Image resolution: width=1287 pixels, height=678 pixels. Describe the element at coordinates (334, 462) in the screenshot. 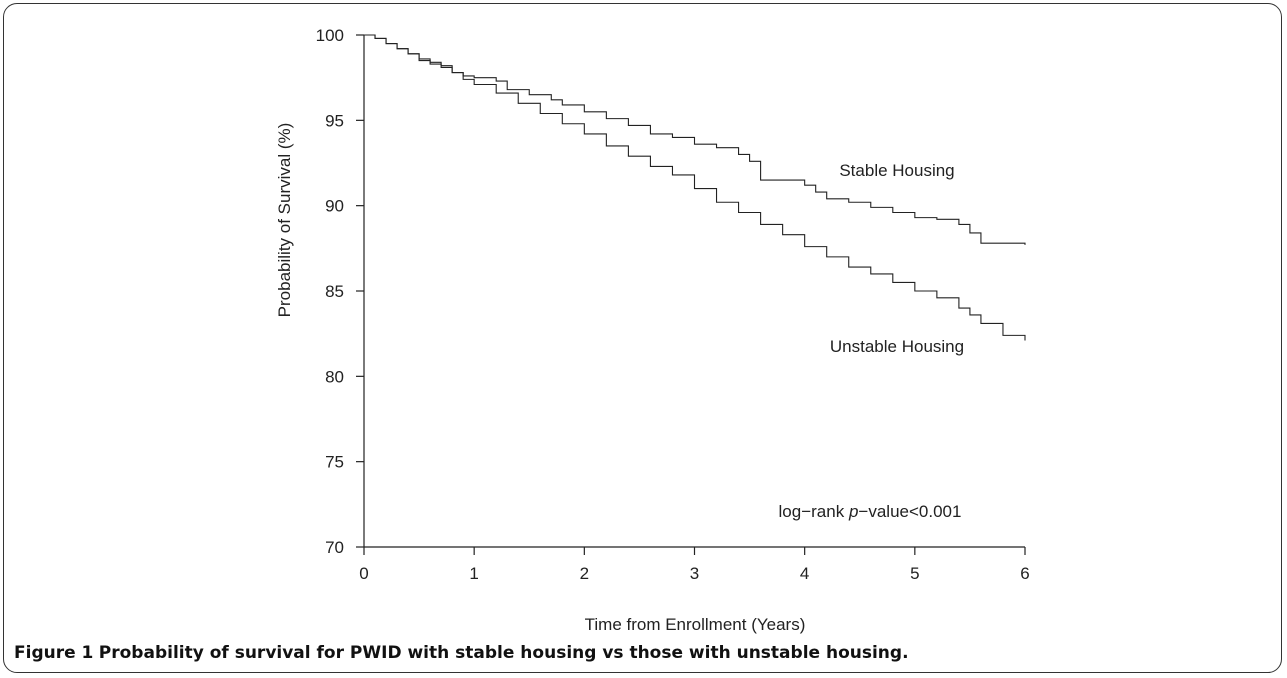

I see `y-tick-label: 75` at that location.